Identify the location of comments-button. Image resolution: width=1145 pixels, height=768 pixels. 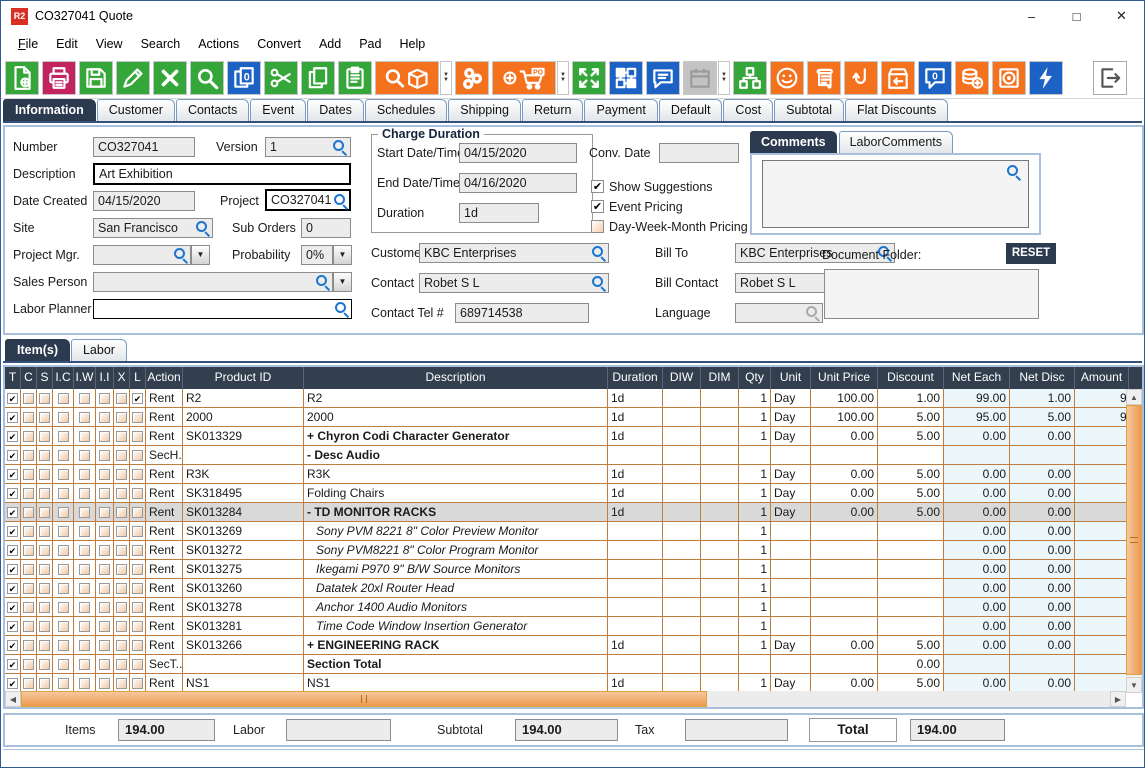
(663, 77).